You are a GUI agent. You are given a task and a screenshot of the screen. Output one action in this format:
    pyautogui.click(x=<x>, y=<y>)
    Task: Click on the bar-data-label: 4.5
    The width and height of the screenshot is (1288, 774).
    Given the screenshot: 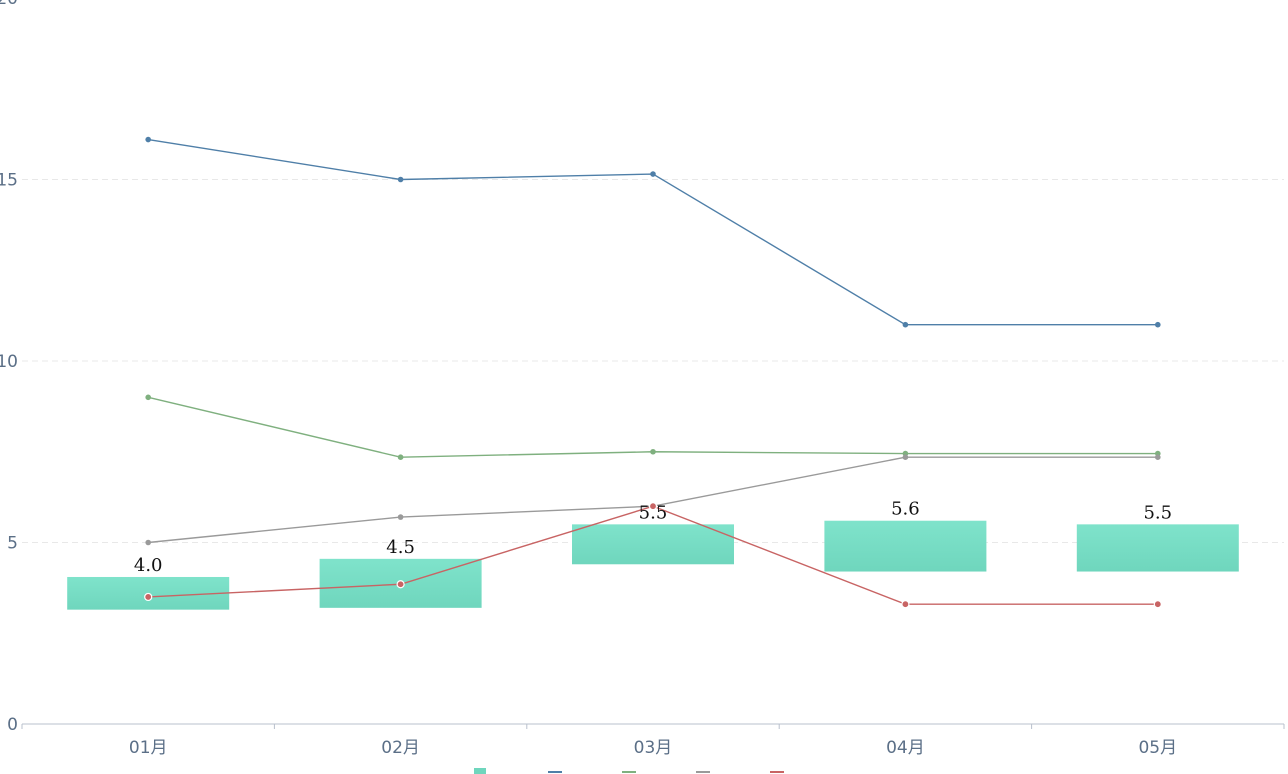 What is the action you would take?
    pyautogui.click(x=400, y=547)
    